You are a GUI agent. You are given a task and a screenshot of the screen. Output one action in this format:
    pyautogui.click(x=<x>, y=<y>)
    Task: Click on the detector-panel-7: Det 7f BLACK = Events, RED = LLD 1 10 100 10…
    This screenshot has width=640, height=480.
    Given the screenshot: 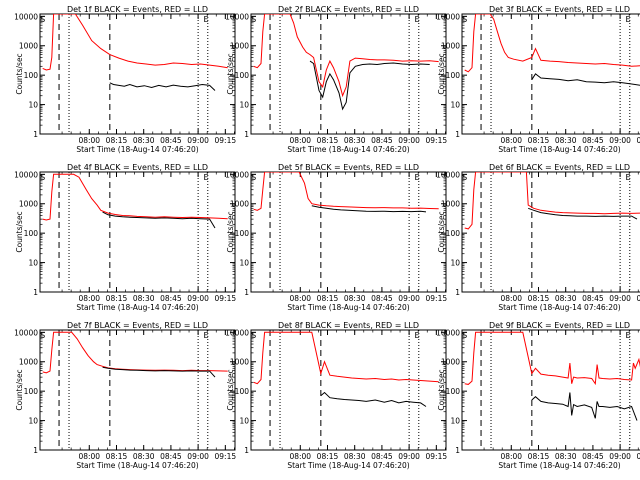 What is the action you would take?
    pyautogui.click(x=125, y=395)
    